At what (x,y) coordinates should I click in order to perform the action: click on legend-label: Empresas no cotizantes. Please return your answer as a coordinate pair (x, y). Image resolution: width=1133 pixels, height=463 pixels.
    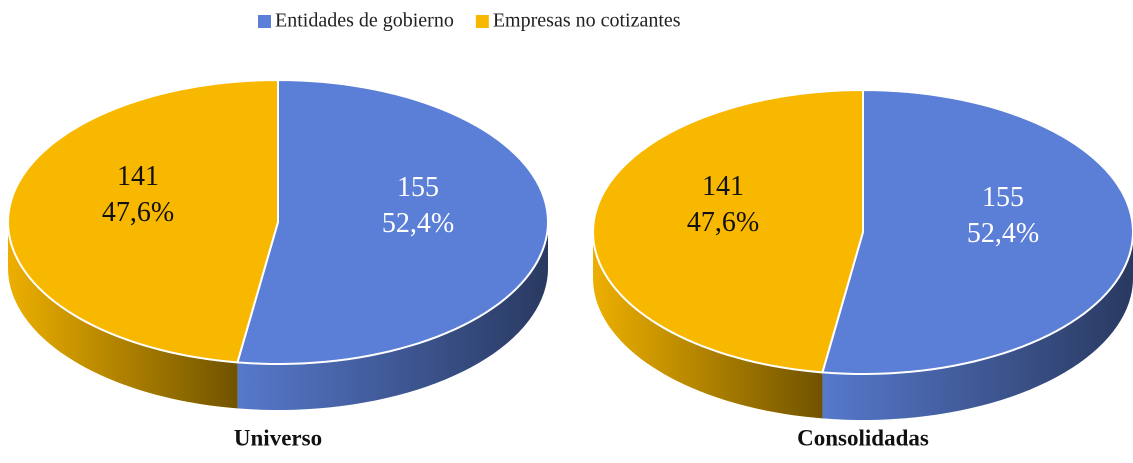
    Looking at the image, I should click on (587, 21).